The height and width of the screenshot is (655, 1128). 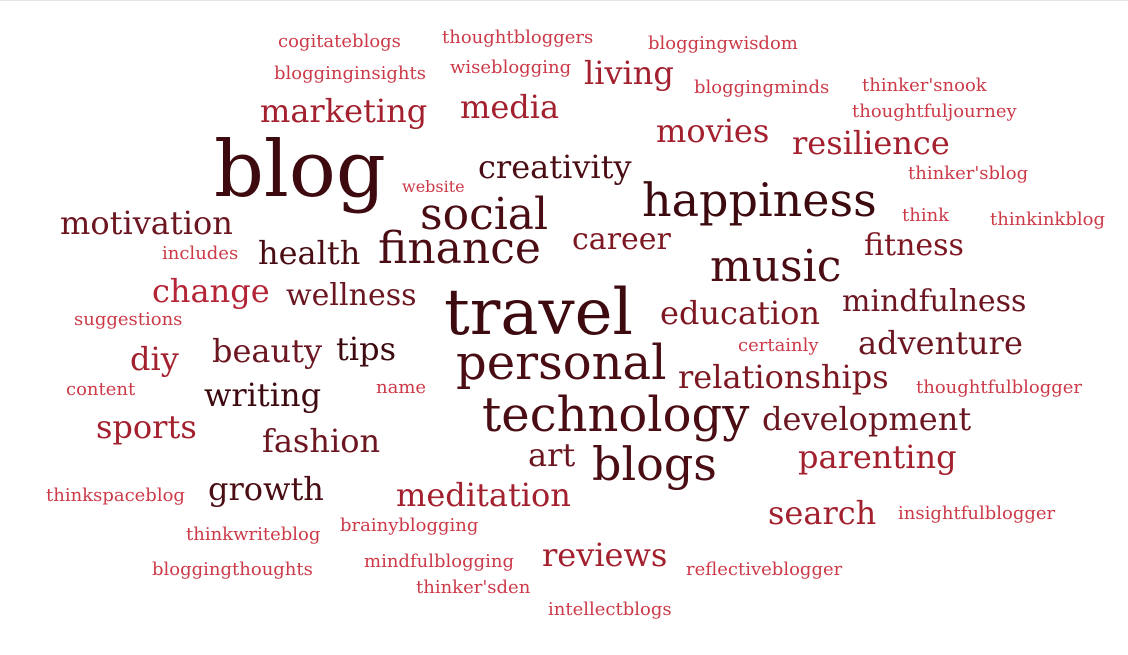 I want to click on cloud-word: resilience, so click(x=871, y=143).